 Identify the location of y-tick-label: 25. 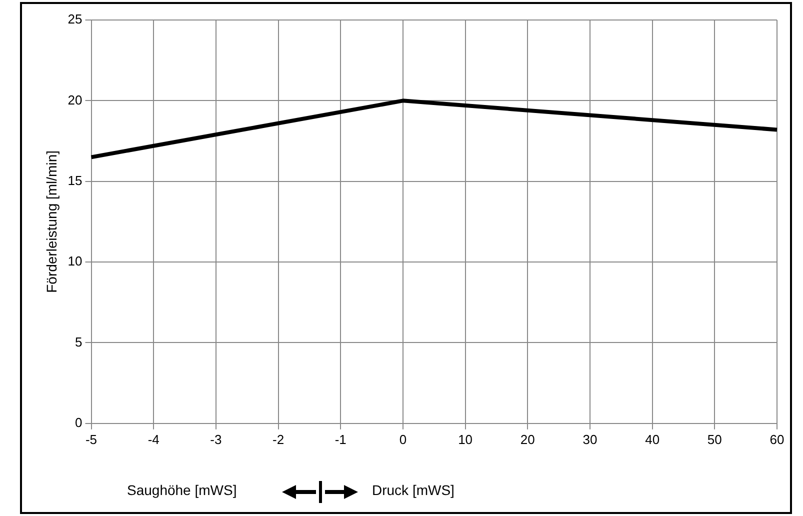
(75, 19).